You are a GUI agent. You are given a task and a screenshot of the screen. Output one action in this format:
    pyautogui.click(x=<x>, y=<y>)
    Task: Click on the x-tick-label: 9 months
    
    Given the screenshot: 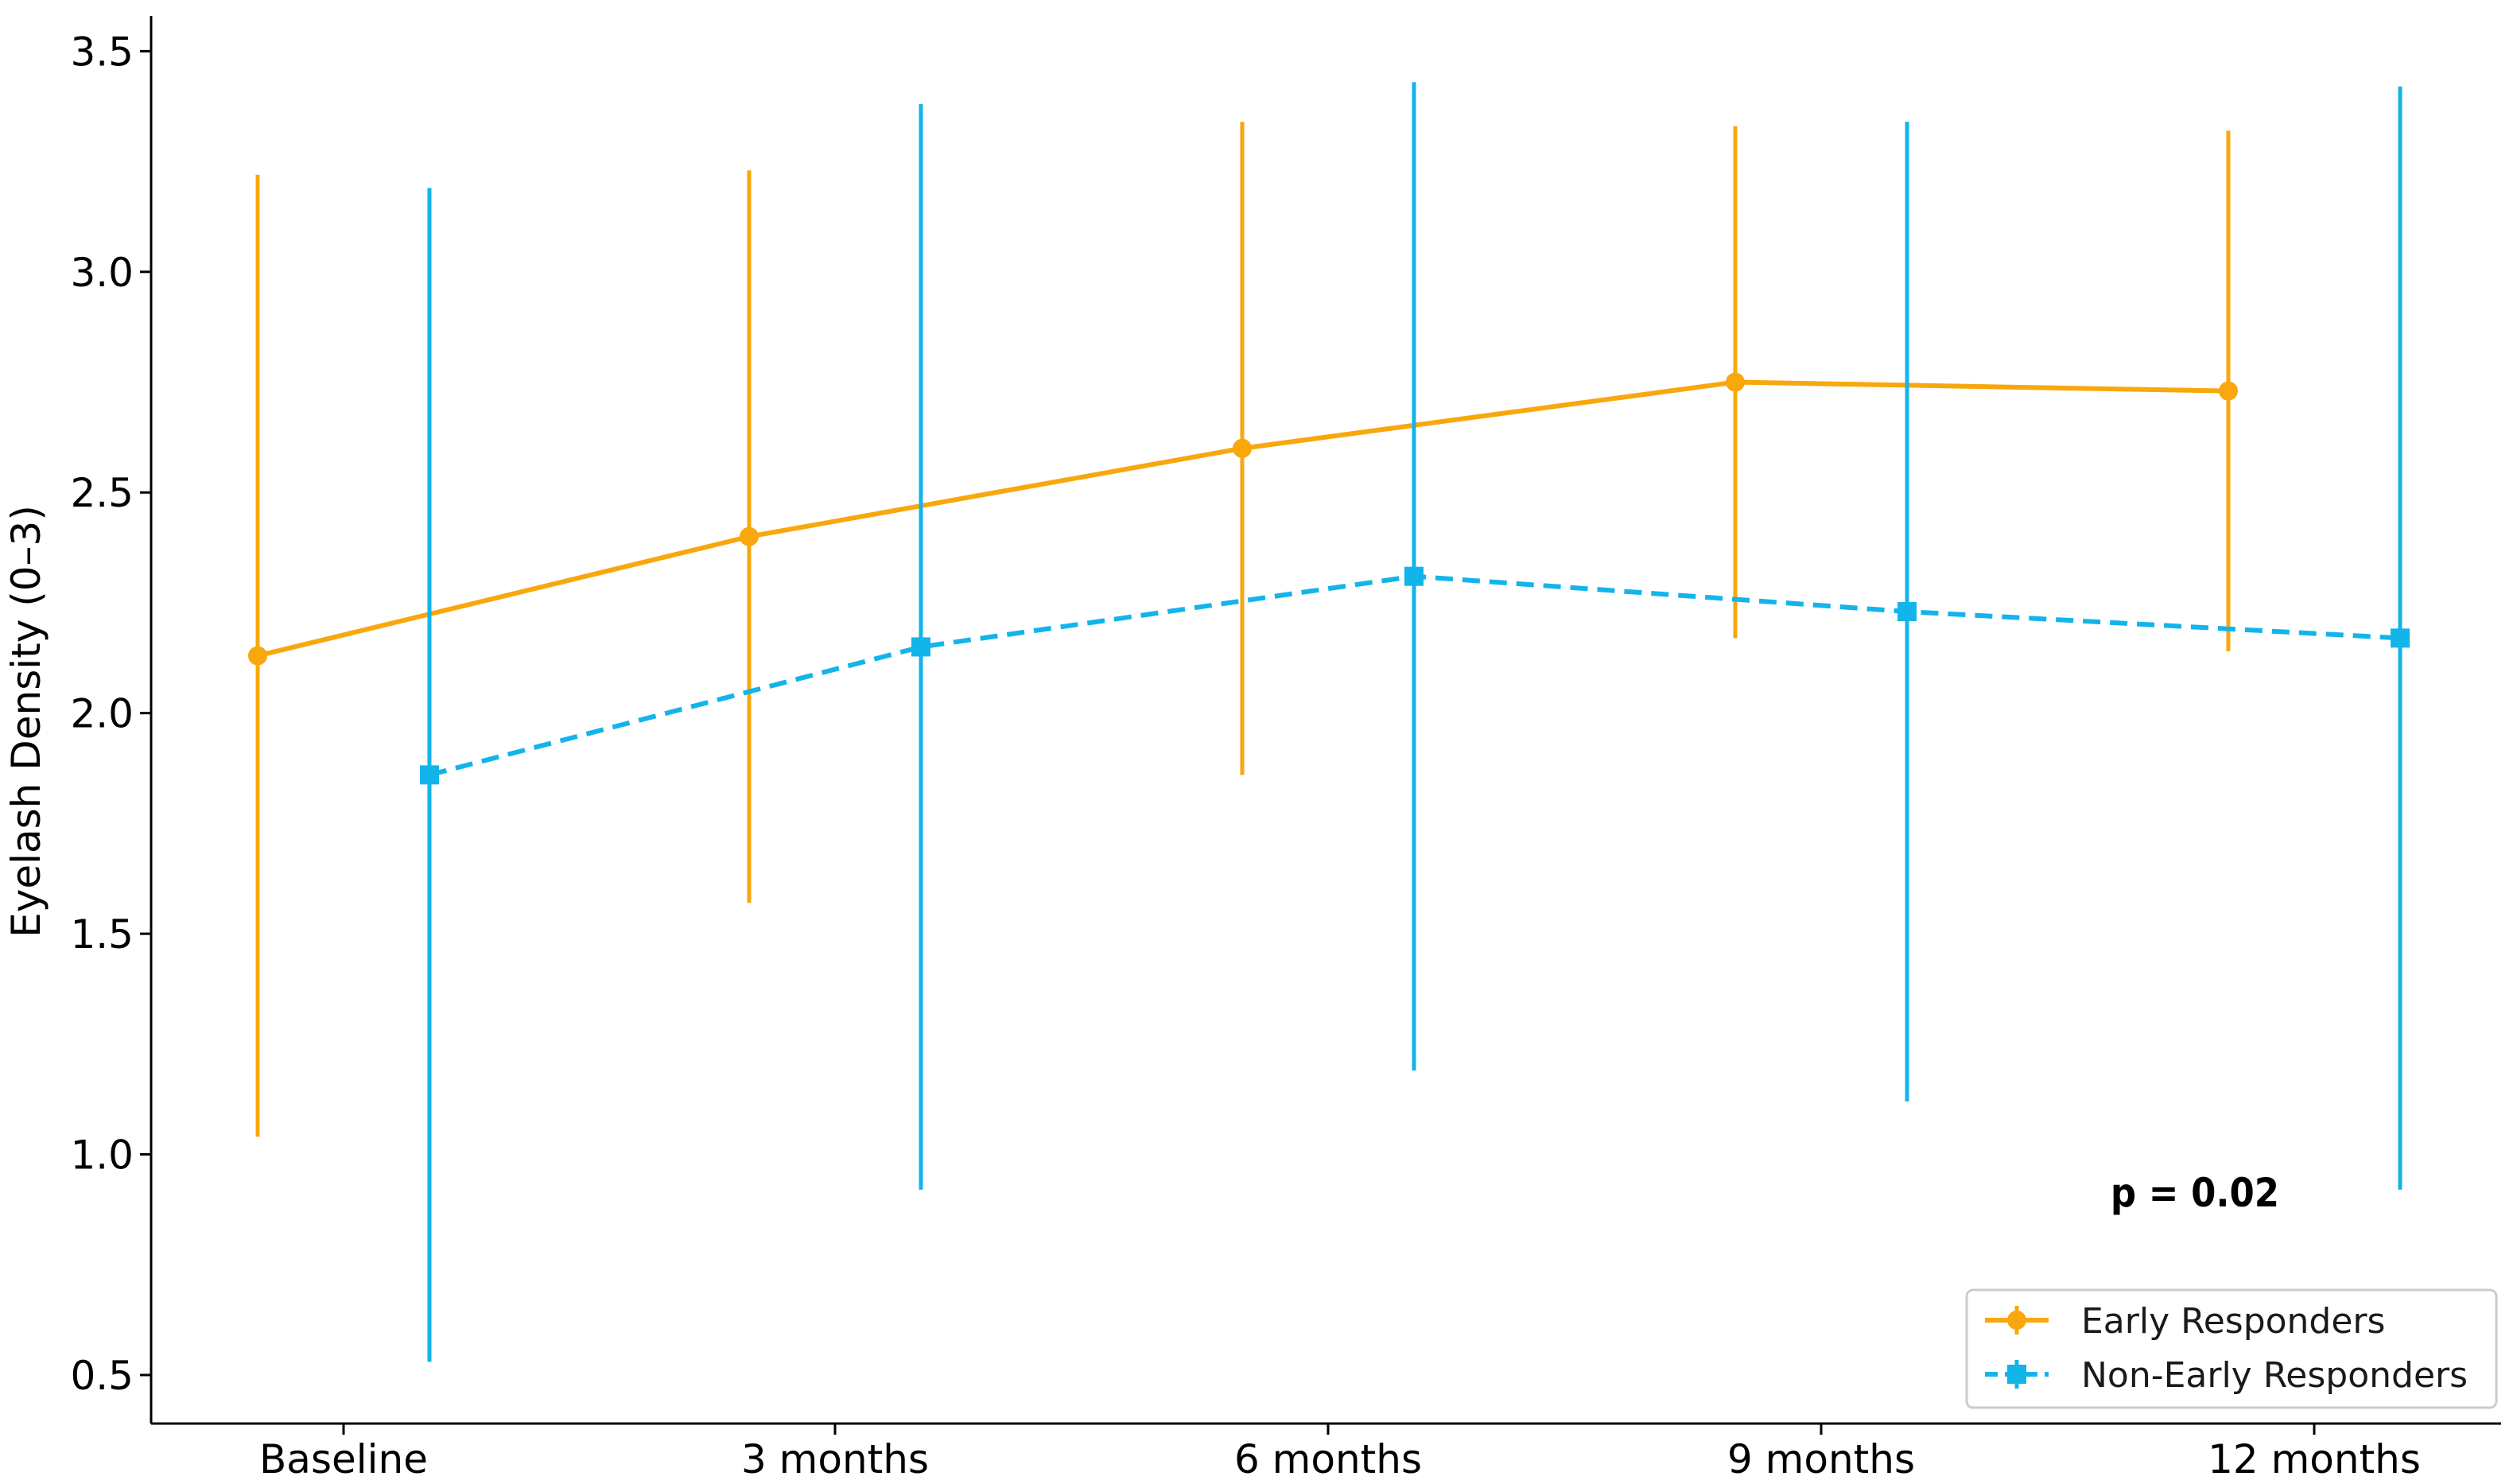 What is the action you would take?
    pyautogui.click(x=1821, y=1459)
    